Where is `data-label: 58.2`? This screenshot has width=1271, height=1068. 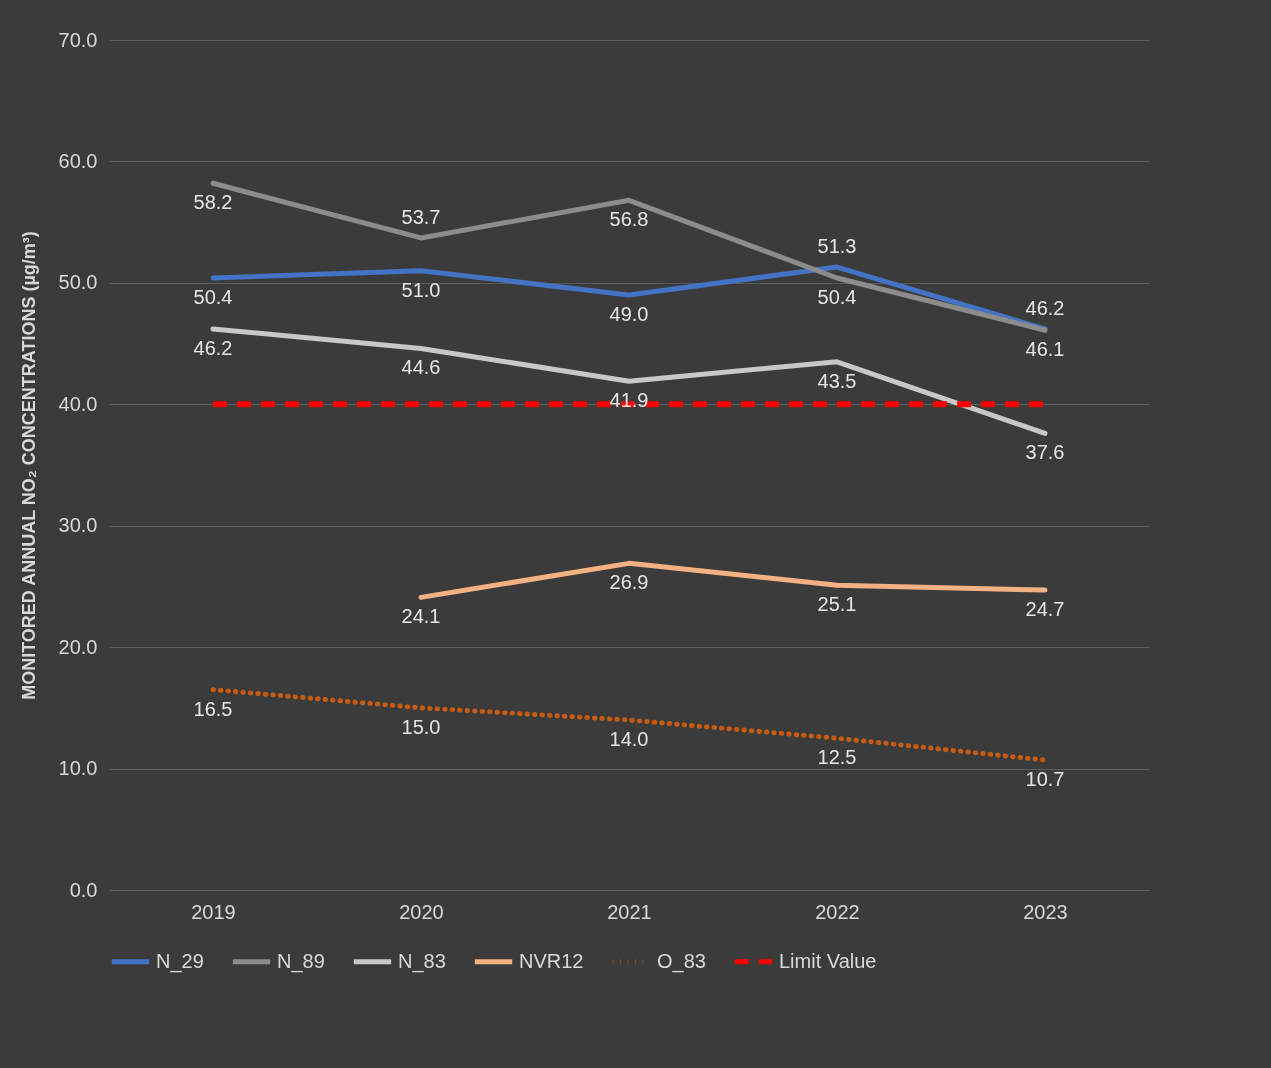
data-label: 58.2 is located at coordinates (213, 202).